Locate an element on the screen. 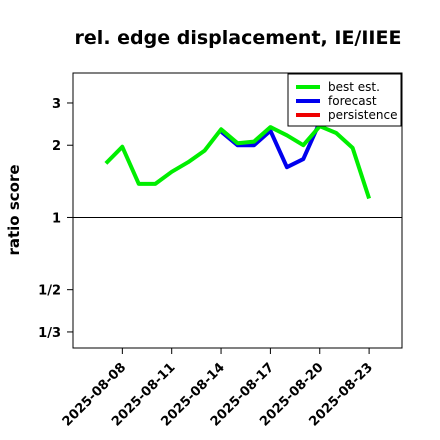 The image size is (440, 440). series-line-best-est is located at coordinates (238, 162).